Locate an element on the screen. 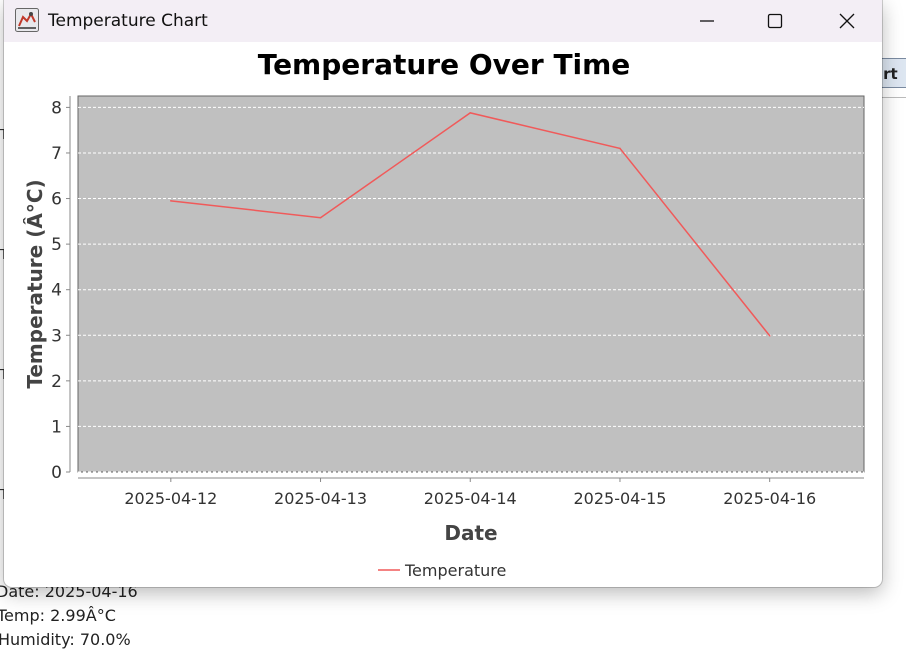 Image resolution: width=906 pixels, height=654 pixels. y-tick-label: 3 is located at coordinates (56, 336).